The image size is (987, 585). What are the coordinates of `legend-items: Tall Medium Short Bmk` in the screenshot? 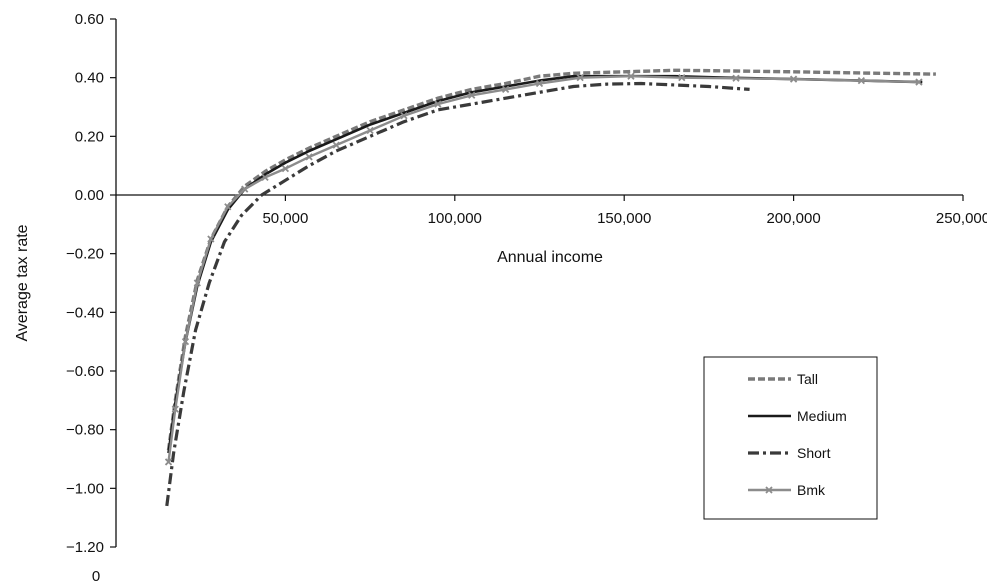 It's located at (797, 434).